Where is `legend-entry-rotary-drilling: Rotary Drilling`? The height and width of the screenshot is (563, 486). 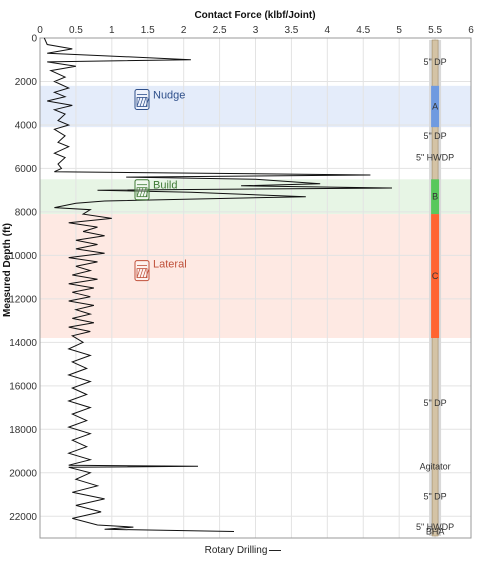
legend-entry-rotary-drilling: Rotary Drilling is located at coordinates (236, 550).